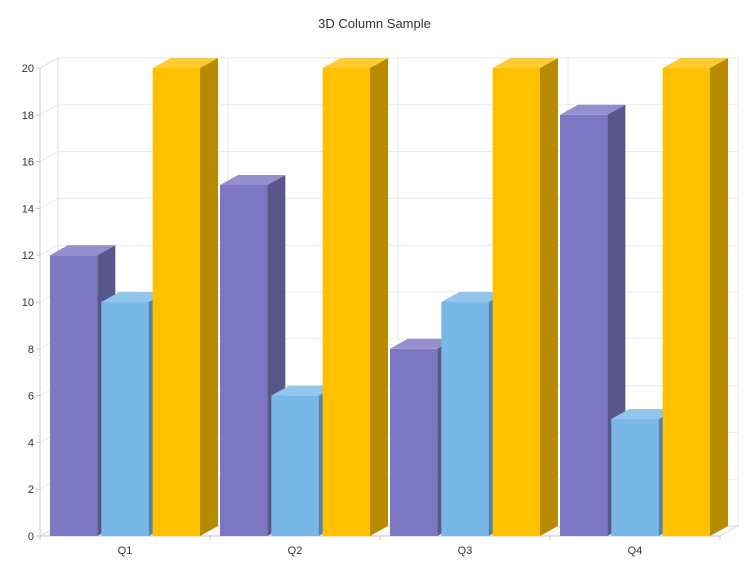 Image resolution: width=749 pixels, height=561 pixels. I want to click on y-tick-label: 10, so click(28, 303).